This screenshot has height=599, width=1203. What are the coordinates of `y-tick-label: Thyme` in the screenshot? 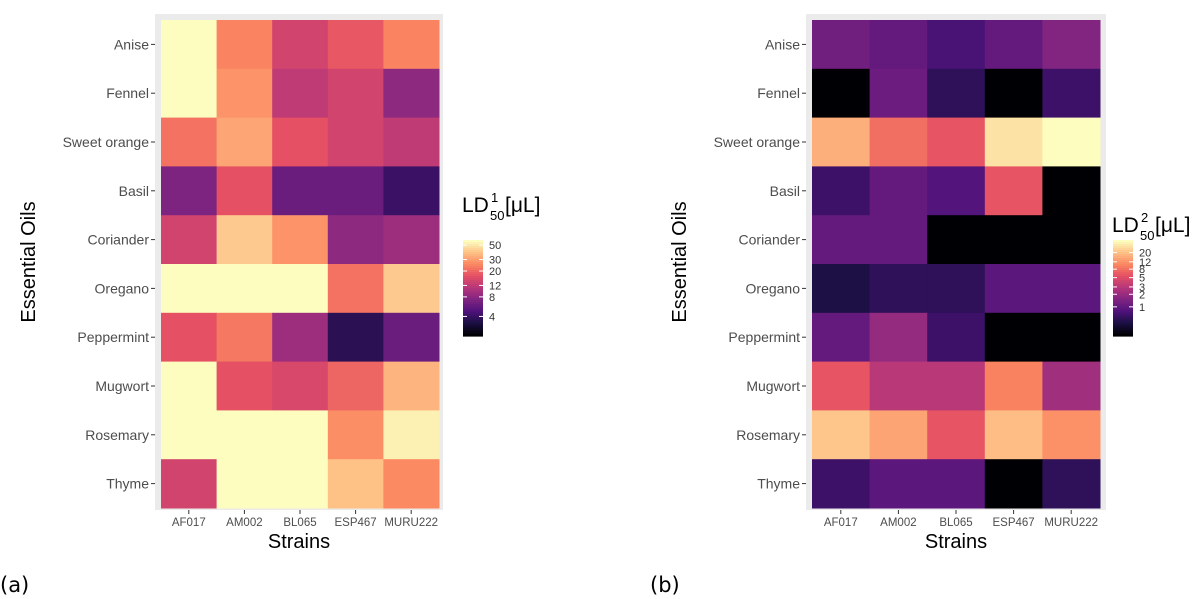 It's located at (127, 484).